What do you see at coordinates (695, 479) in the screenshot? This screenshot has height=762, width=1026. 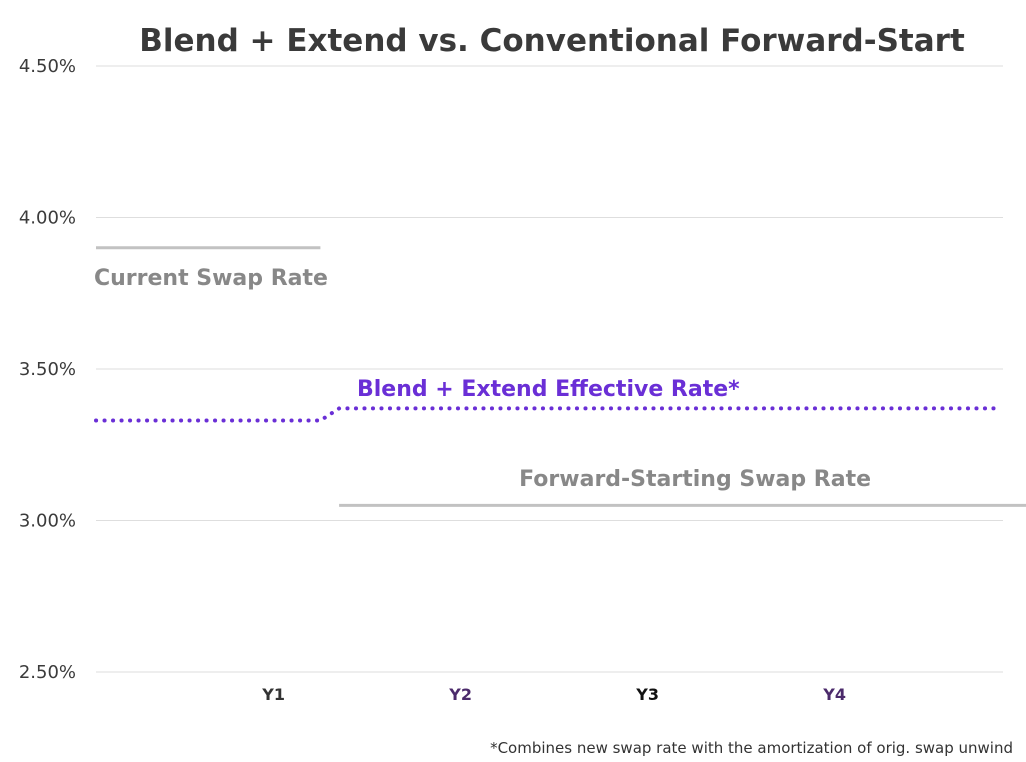 I see `series-label: Forward-Starting Swap Rate` at bounding box center [695, 479].